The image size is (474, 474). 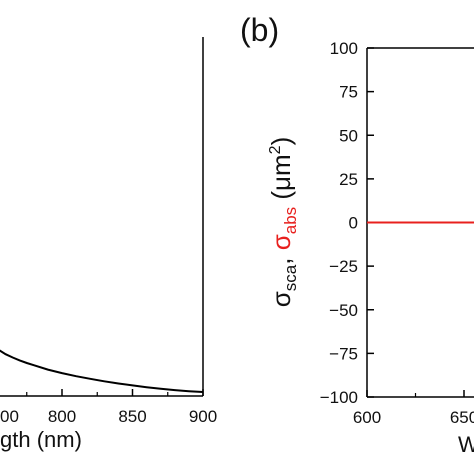 I want to click on panel-a-x-tick-label: 00, so click(x=9, y=416).